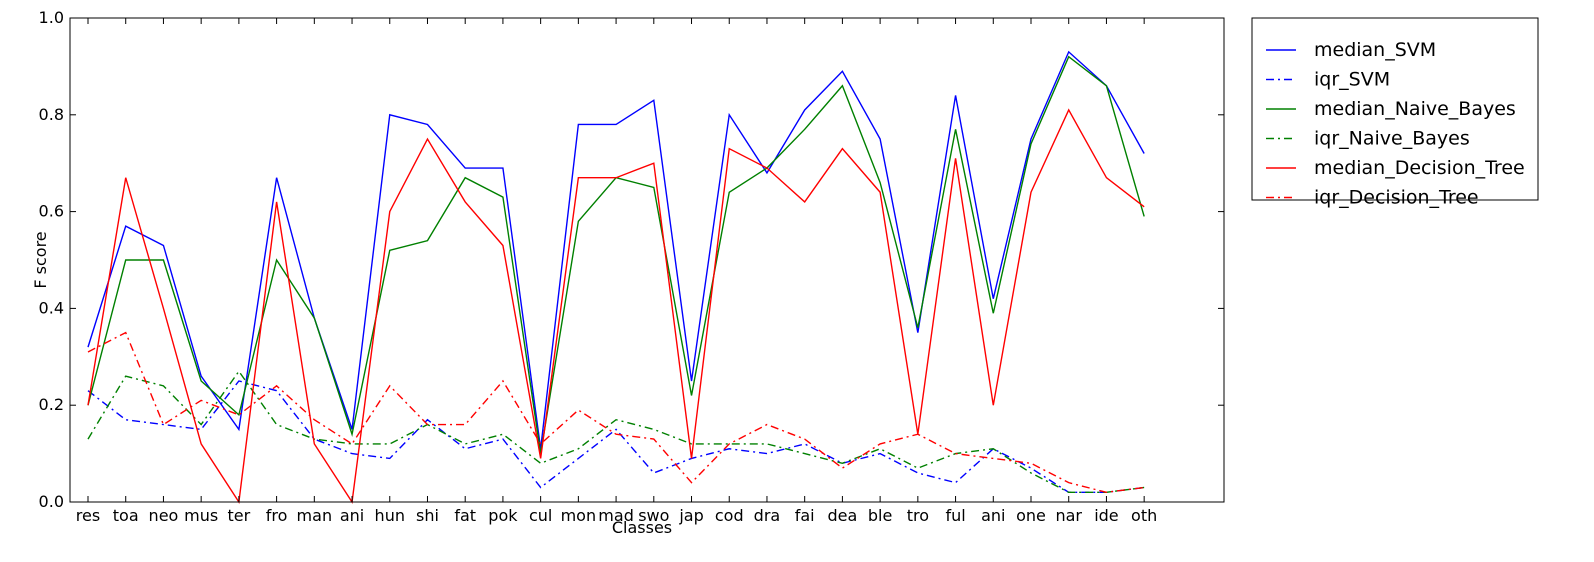 The image size is (1594, 562). What do you see at coordinates (1396, 198) in the screenshot?
I see `legend-label: iqr_Decision_Tree` at bounding box center [1396, 198].